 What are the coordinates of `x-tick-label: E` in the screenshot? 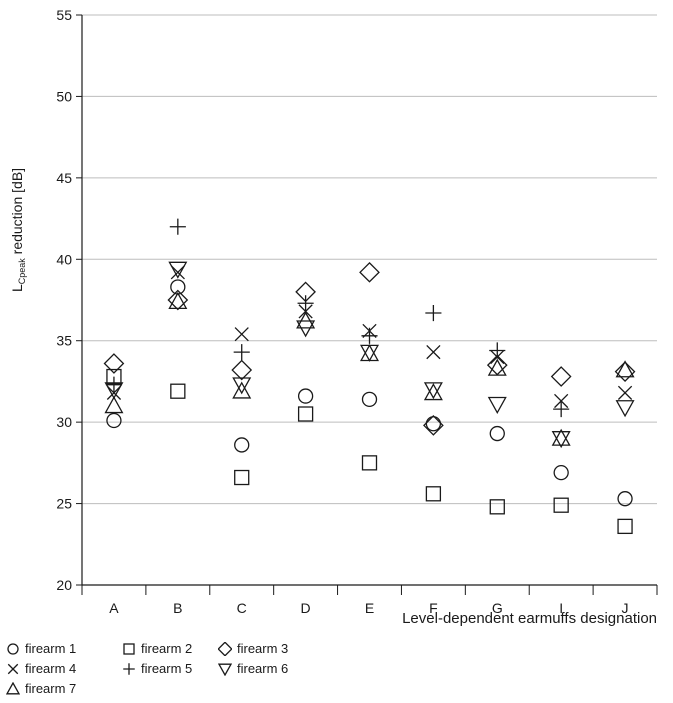 It's located at (369, 608).